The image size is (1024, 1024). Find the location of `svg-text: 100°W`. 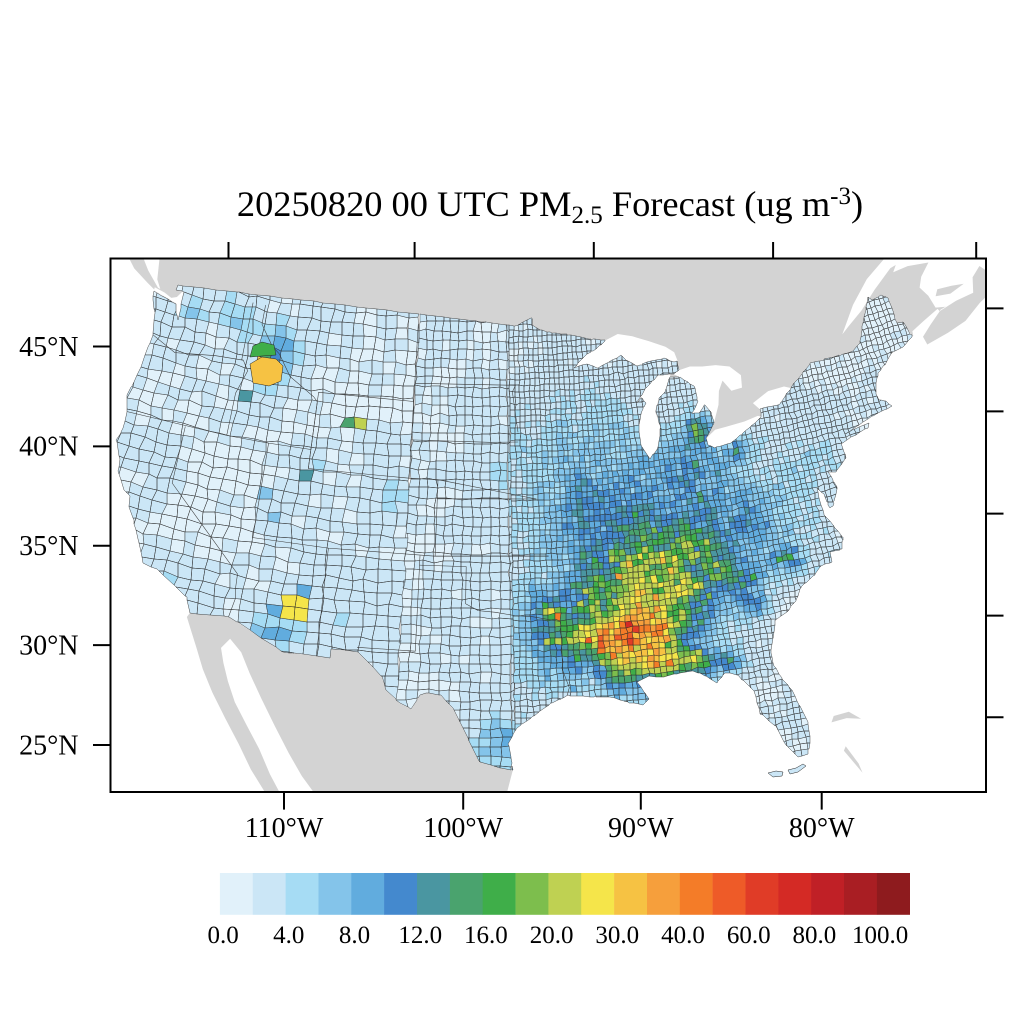

svg-text: 100°W is located at coordinates (463, 828).